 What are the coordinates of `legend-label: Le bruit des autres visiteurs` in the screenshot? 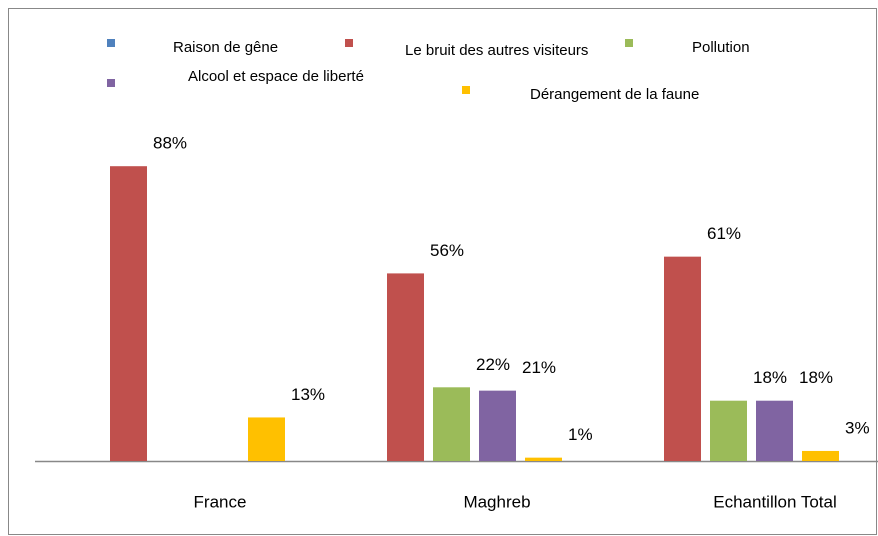 It's located at (496, 50).